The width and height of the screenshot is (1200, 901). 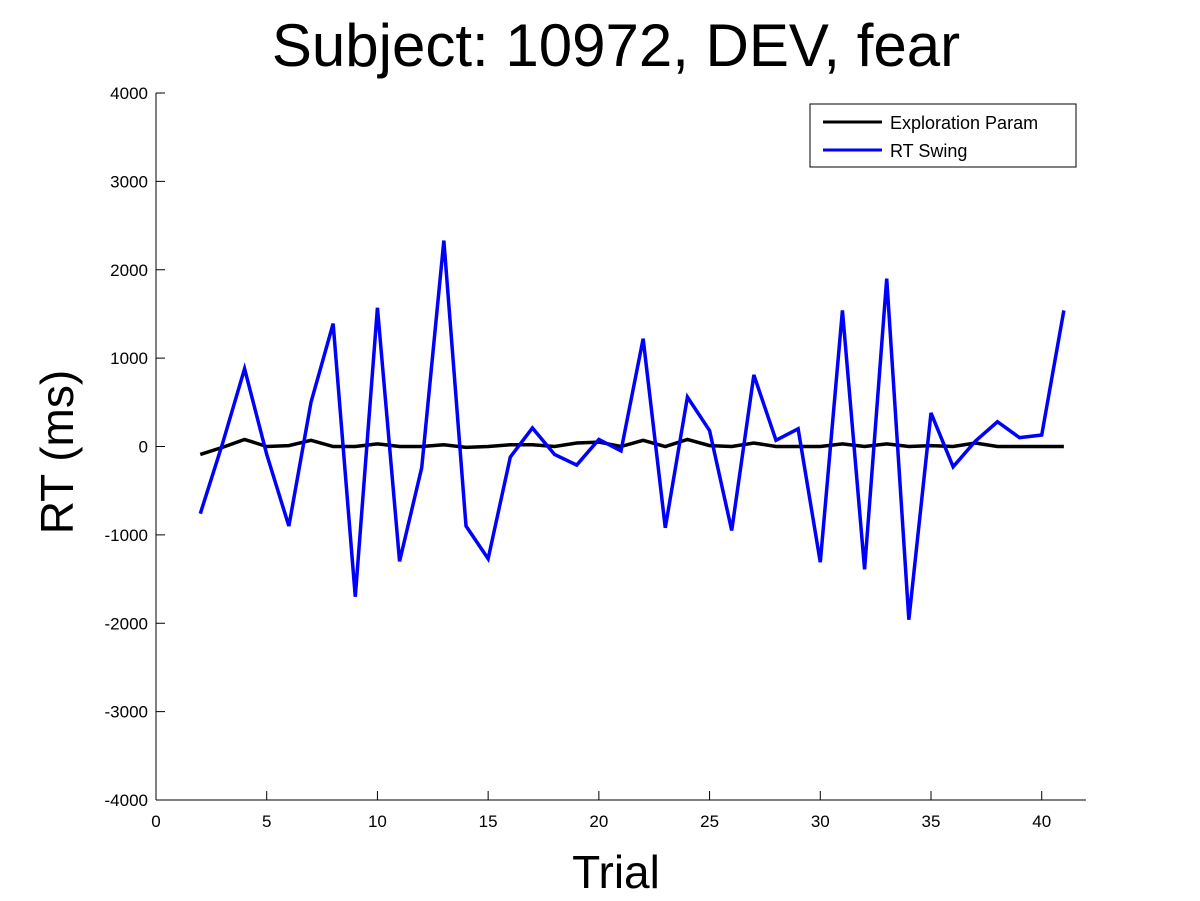 What do you see at coordinates (631, 447) in the screenshot?
I see `series-line-exploration-param` at bounding box center [631, 447].